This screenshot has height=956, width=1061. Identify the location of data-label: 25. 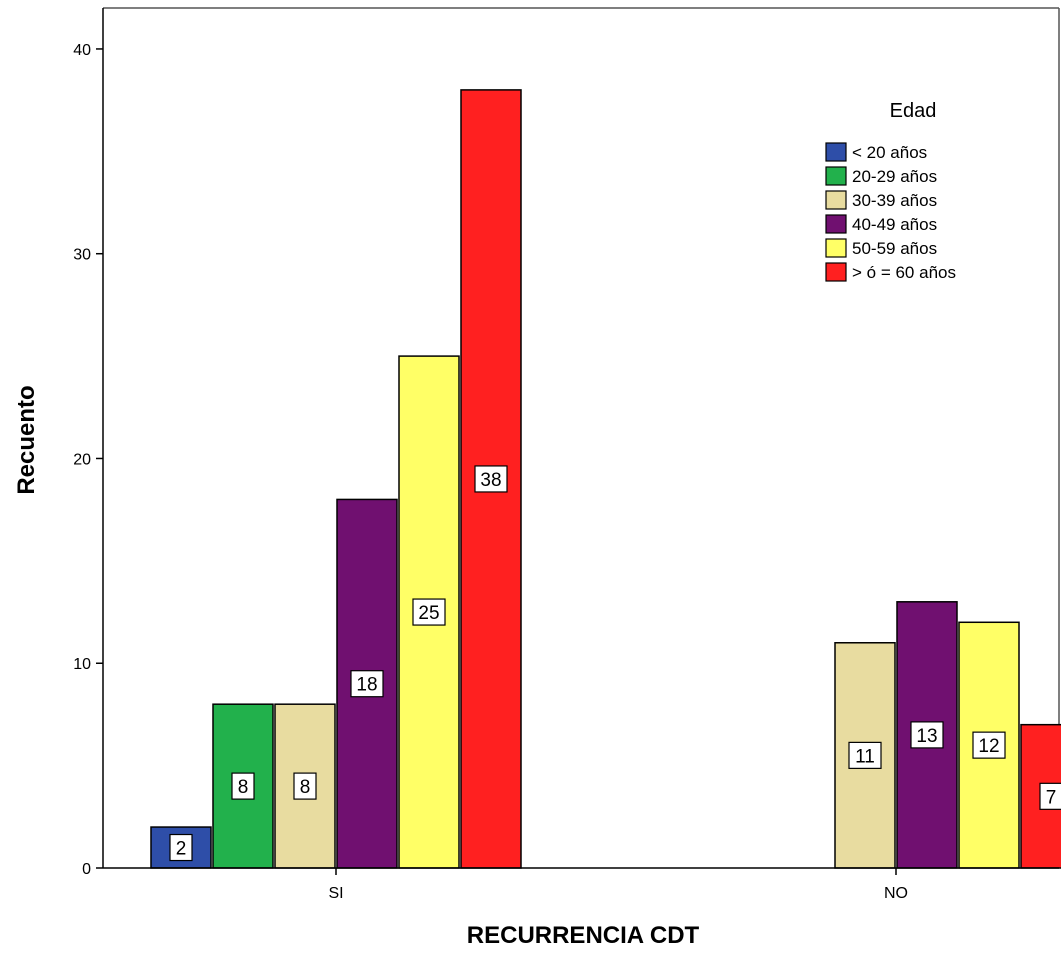
(428, 613).